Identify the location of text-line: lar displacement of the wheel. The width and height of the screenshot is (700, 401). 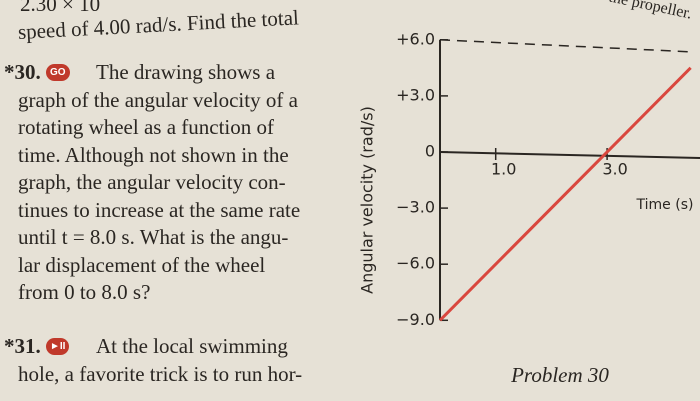
(142, 264).